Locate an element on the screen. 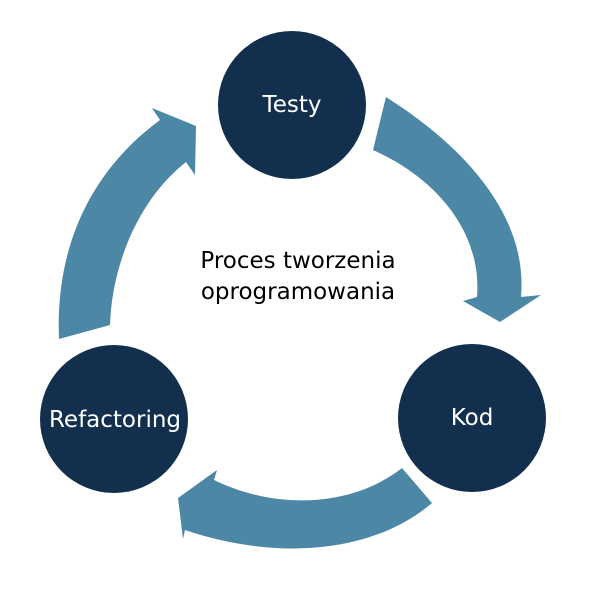  node-refactoring-circle is located at coordinates (114, 419).